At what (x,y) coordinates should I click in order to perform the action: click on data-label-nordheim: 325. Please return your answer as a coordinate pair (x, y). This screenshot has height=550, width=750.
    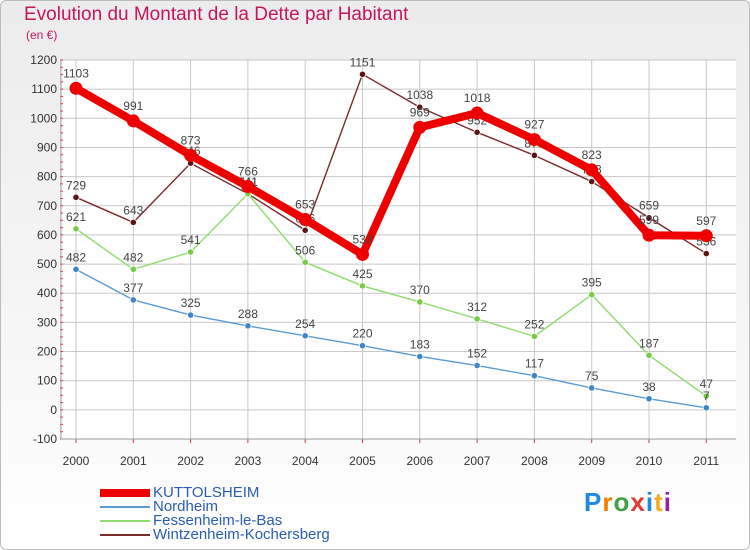
    Looking at the image, I should click on (191, 303).